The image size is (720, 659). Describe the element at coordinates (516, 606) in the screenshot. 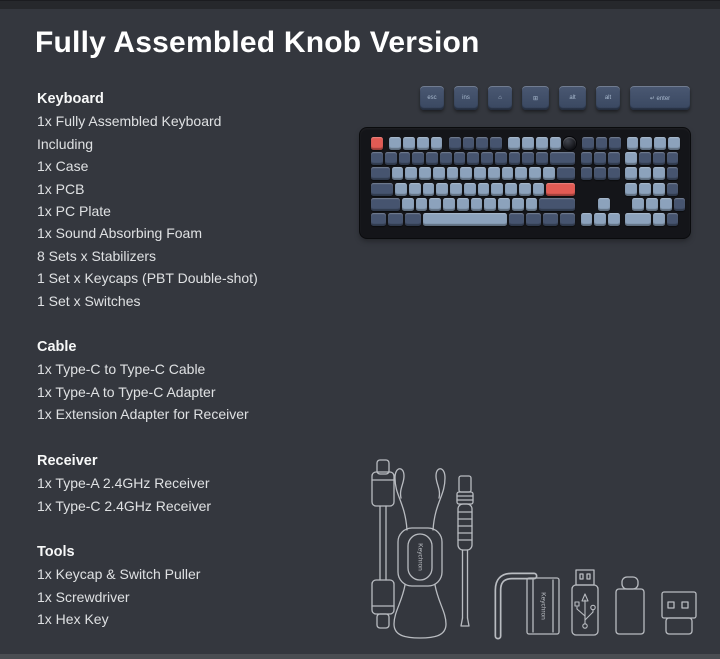

I see `hex-key-icon` at that location.